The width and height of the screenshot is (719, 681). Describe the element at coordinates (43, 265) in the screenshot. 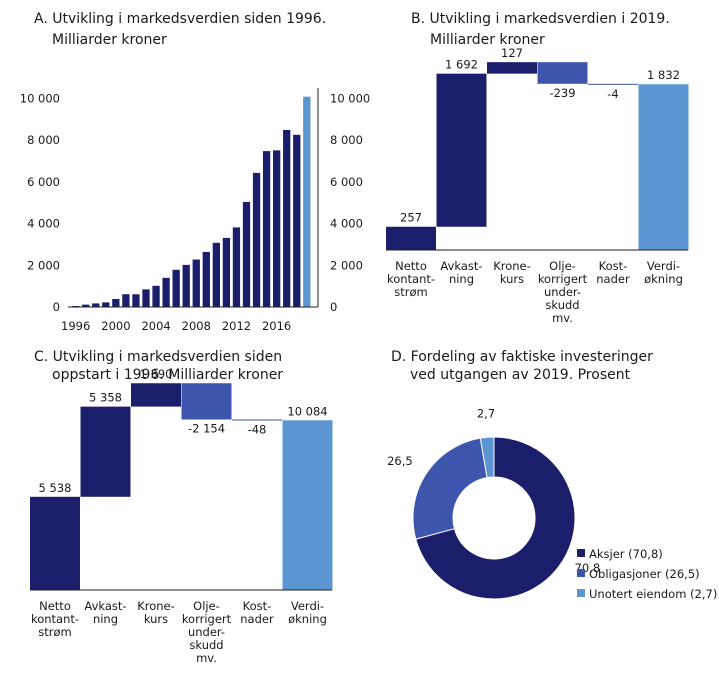

I see `y-tick-left-2000: 2 000` at that location.